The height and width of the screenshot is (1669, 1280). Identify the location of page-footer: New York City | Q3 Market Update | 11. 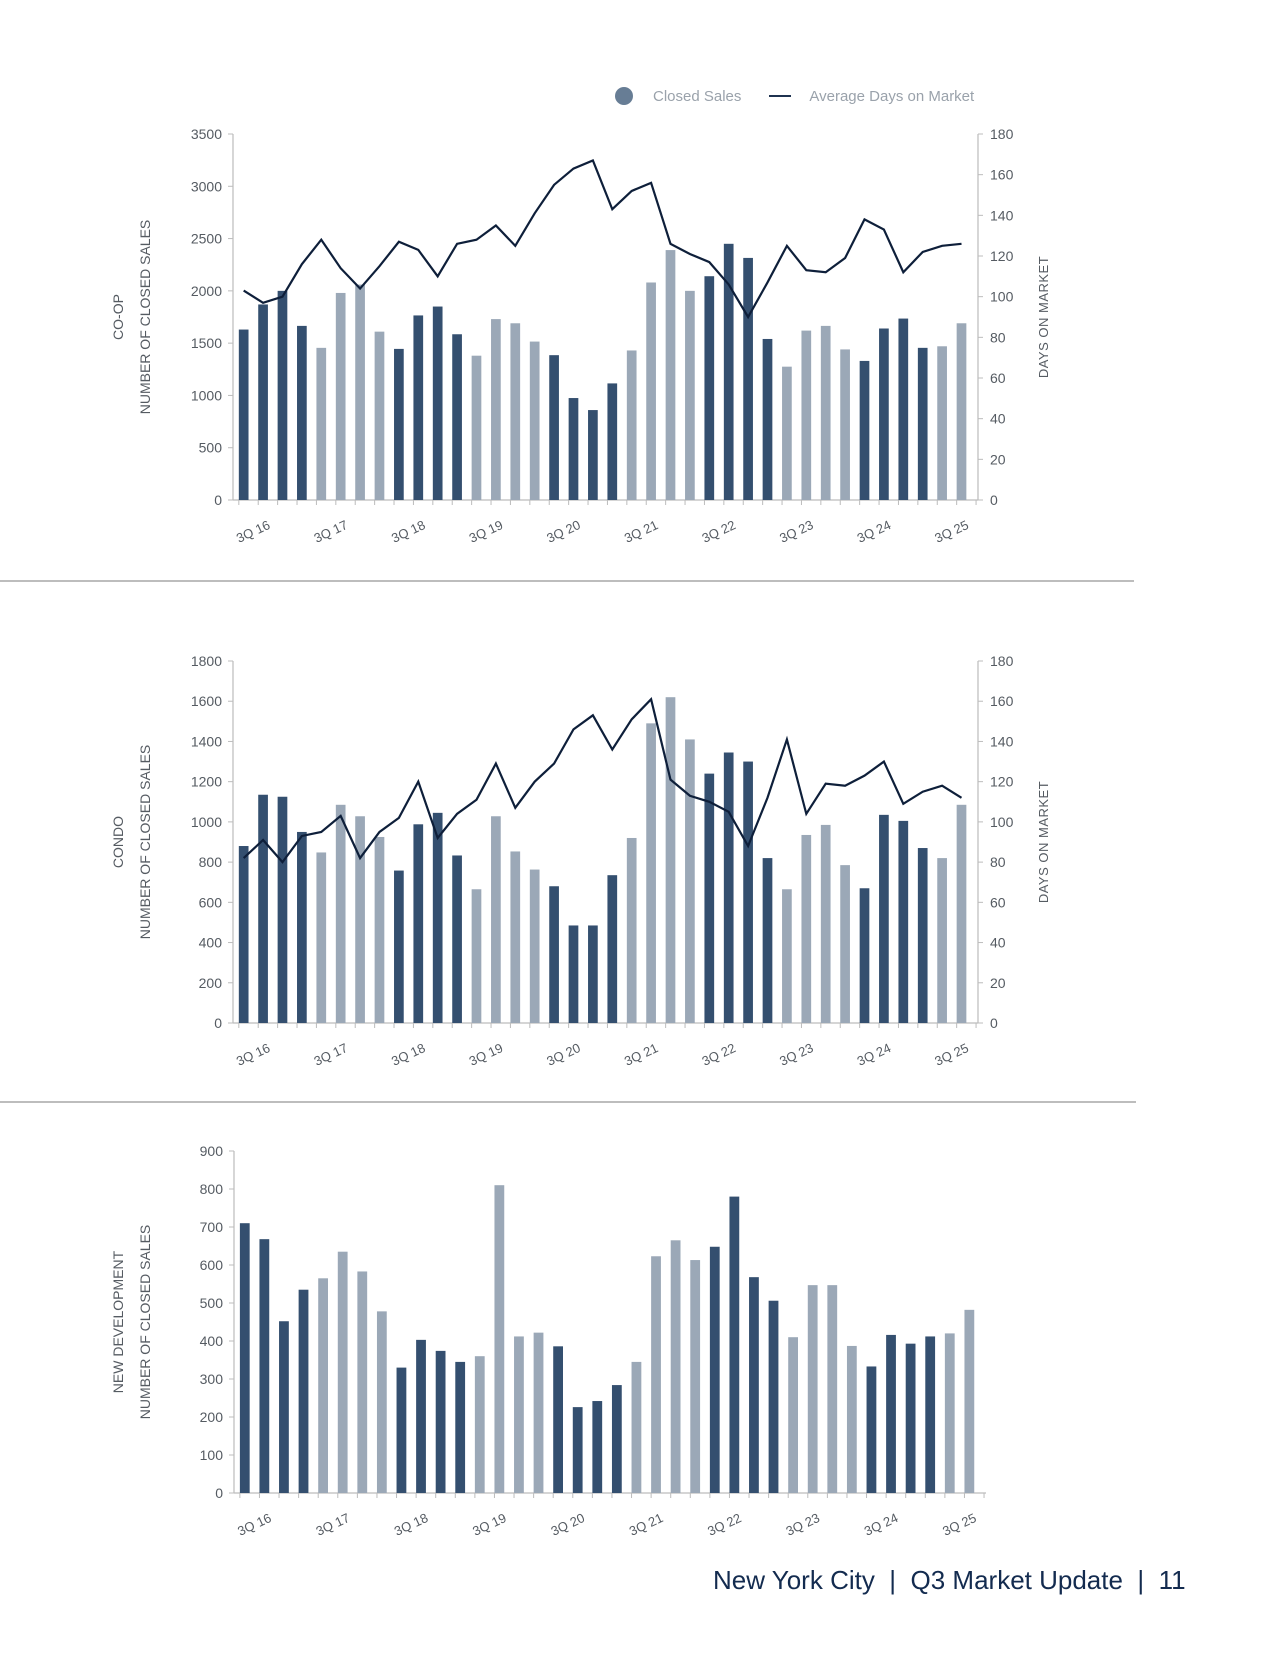
(949, 1580).